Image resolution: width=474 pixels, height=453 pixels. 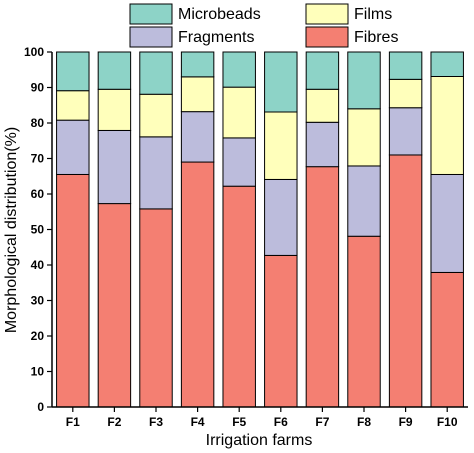 I want to click on bar-f1-films, so click(x=73, y=105).